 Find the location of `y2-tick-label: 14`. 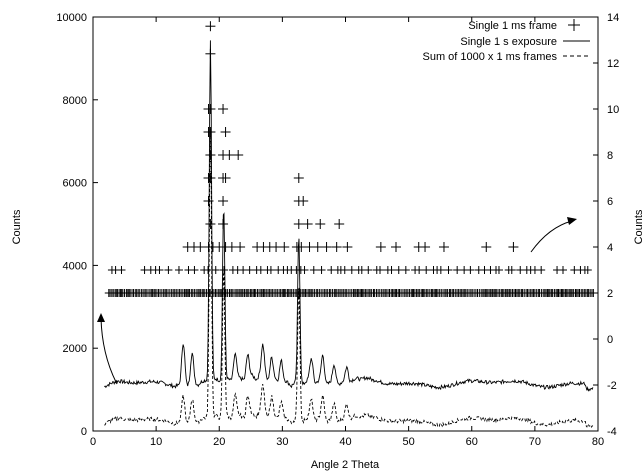

y2-tick-label: 14 is located at coordinates (613, 18).